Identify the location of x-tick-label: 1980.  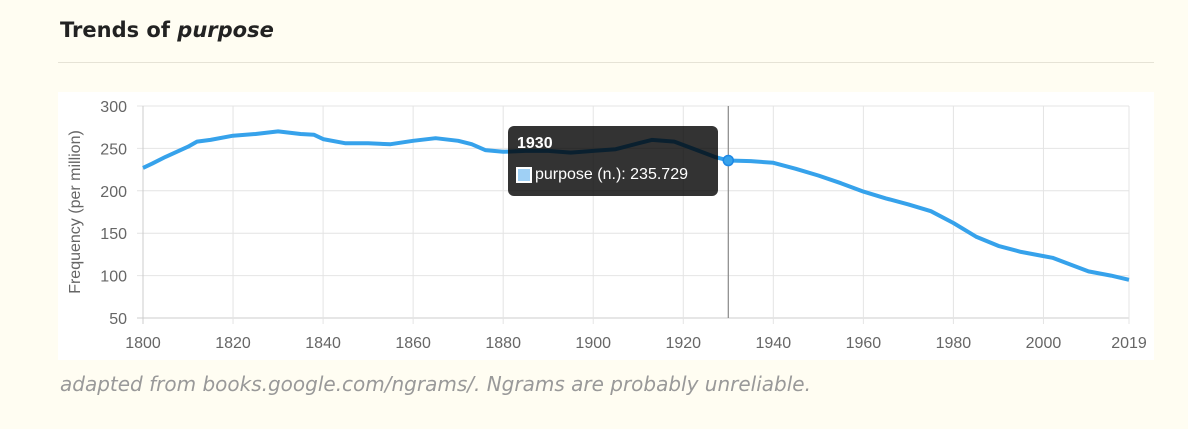
(954, 343).